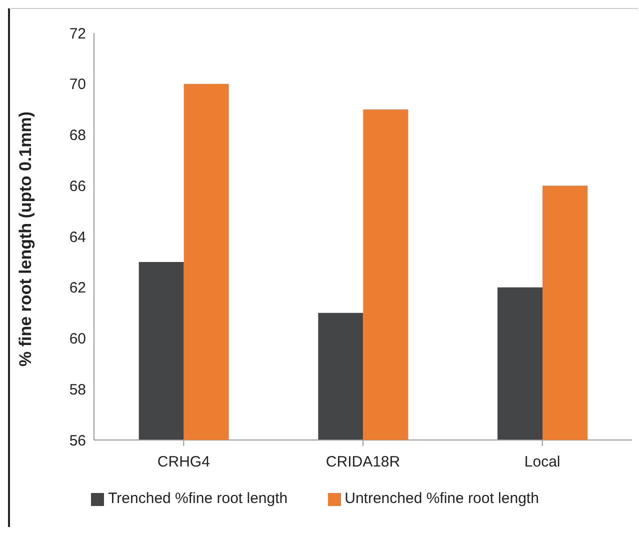  Describe the element at coordinates (26, 239) in the screenshot. I see `y-axis-title: % fine root length (upto 0.1mm)` at that location.